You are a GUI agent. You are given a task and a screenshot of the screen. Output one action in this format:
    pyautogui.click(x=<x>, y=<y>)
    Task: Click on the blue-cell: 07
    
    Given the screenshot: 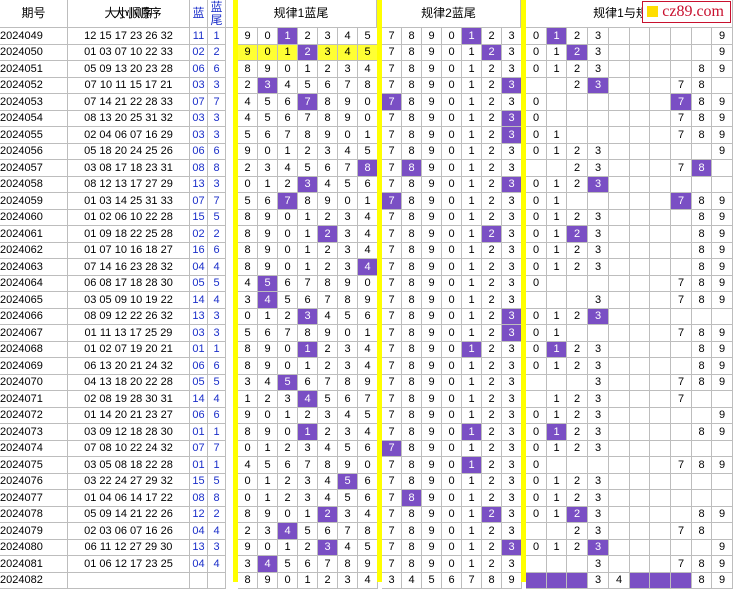 What is the action you would take?
    pyautogui.click(x=199, y=102)
    